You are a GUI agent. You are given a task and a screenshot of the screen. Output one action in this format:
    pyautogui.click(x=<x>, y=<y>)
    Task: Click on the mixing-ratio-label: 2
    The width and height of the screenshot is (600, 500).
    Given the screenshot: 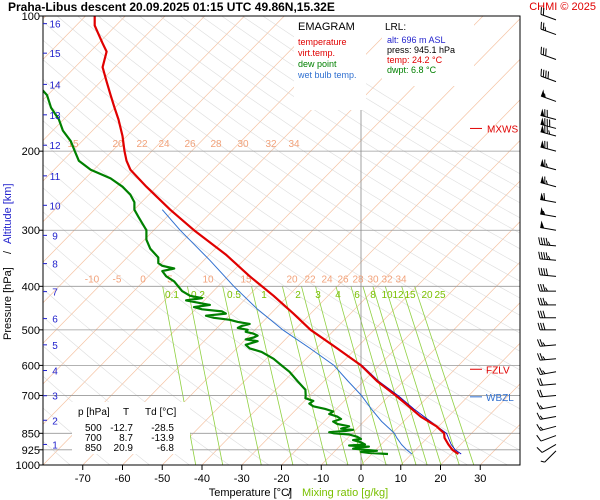 What is the action you would take?
    pyautogui.click(x=298, y=295)
    